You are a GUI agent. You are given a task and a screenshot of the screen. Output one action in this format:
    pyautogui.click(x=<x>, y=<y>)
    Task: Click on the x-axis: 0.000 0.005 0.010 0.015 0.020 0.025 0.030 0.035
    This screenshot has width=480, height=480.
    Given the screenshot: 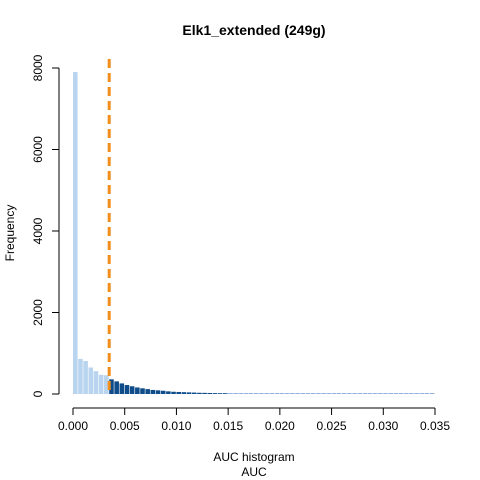 What is the action you would take?
    pyautogui.click(x=254, y=420)
    